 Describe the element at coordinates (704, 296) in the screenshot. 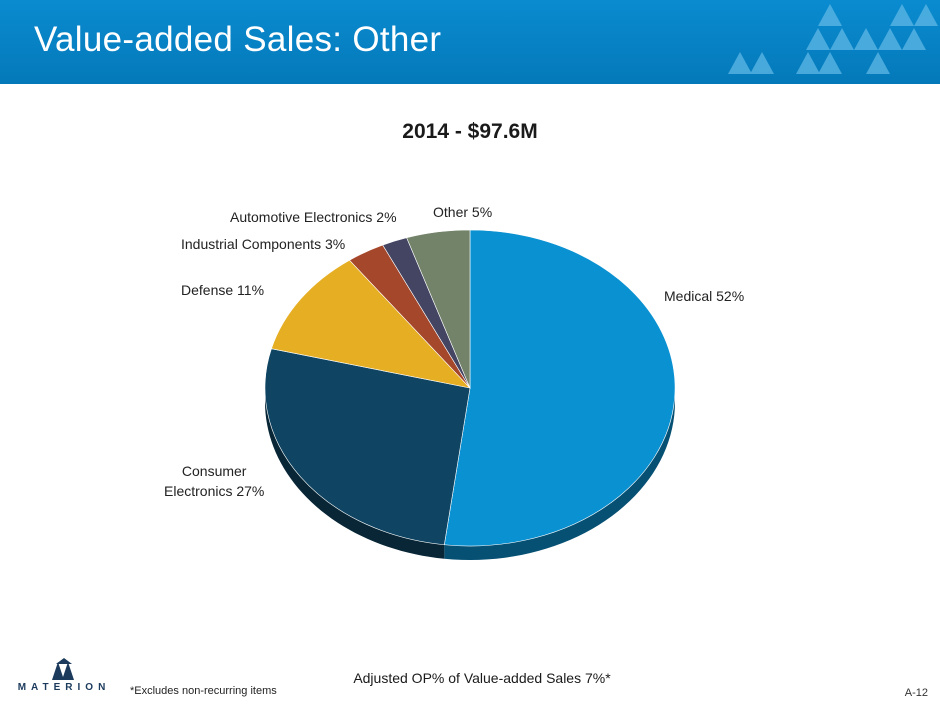

I see `slice-label-medical: Medical 52%` at that location.